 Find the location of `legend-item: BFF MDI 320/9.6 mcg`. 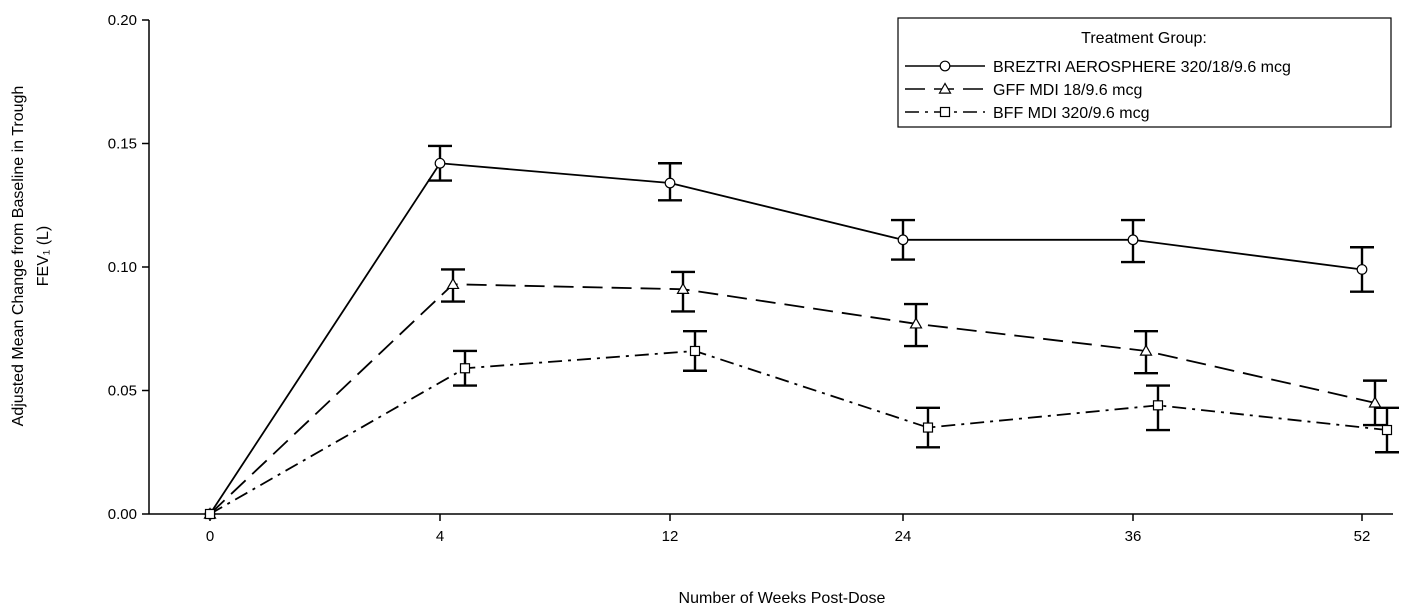

legend-item: BFF MDI 320/9.6 mcg is located at coordinates (1027, 113).